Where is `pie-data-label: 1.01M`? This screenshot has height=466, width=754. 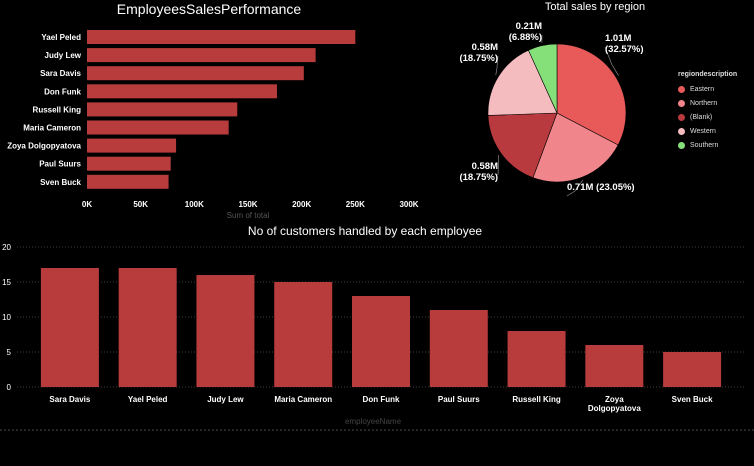
pie-data-label: 1.01M is located at coordinates (618, 38).